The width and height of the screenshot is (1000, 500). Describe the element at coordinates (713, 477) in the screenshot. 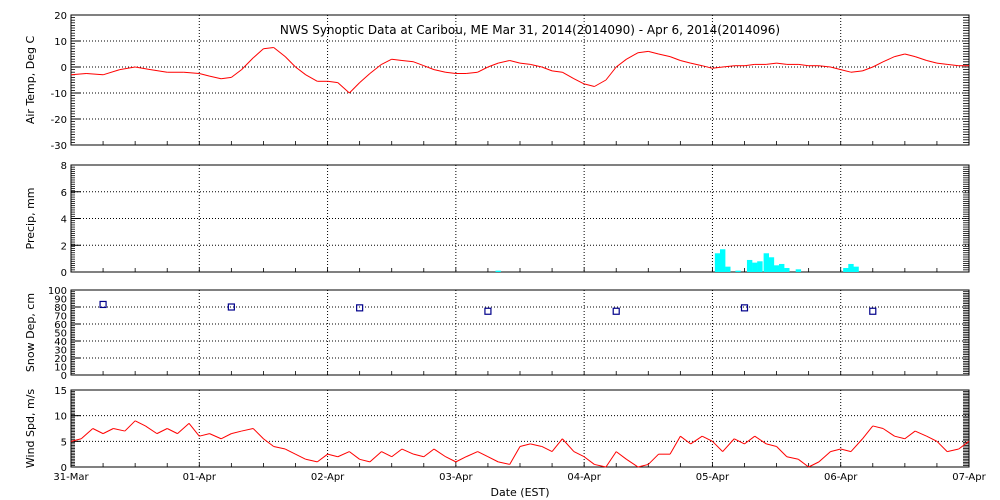

I see `x-tick-label: 05-Apr` at that location.